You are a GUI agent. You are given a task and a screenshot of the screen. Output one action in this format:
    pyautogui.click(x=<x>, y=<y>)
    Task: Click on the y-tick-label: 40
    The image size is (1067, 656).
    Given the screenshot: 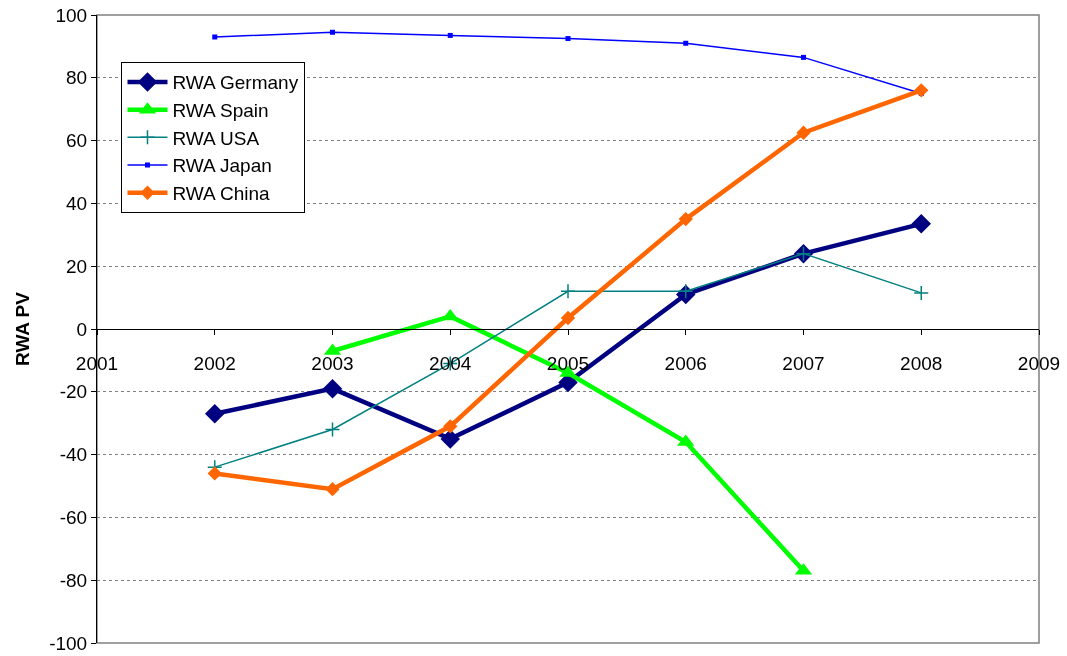 What is the action you would take?
    pyautogui.click(x=77, y=204)
    